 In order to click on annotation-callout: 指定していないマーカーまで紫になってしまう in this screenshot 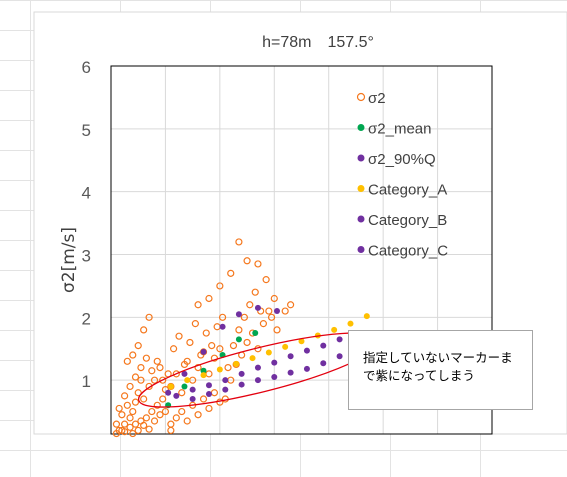, I will do `click(440, 370)`.